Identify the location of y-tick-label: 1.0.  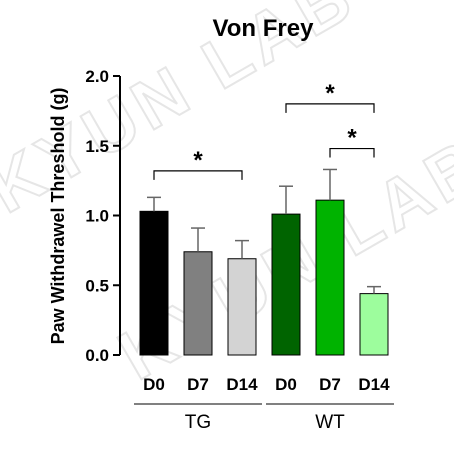
(97, 216).